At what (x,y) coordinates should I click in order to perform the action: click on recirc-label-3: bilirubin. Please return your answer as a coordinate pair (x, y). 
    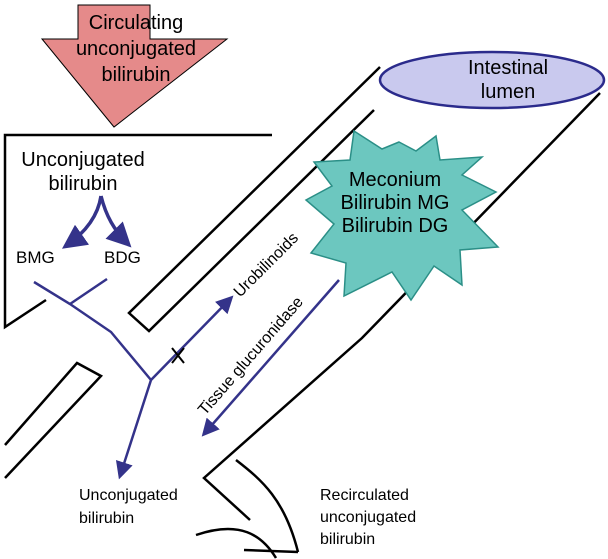
    Looking at the image, I should click on (347, 539).